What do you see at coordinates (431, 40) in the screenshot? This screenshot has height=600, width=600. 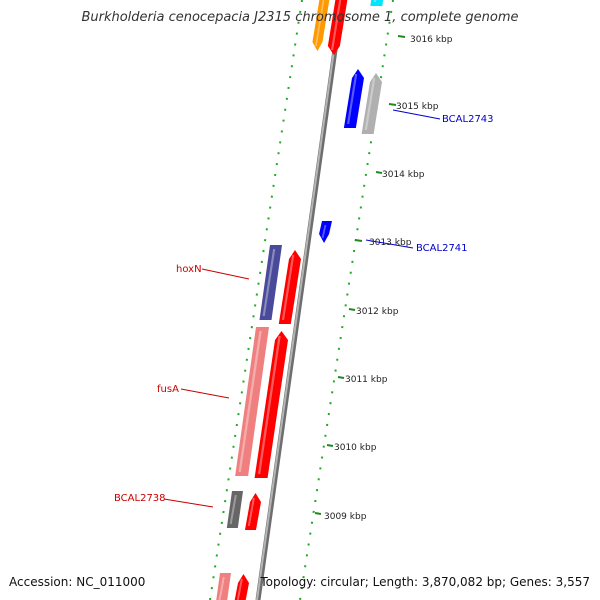 I see `tick-label: 3016 kbp` at bounding box center [431, 40].